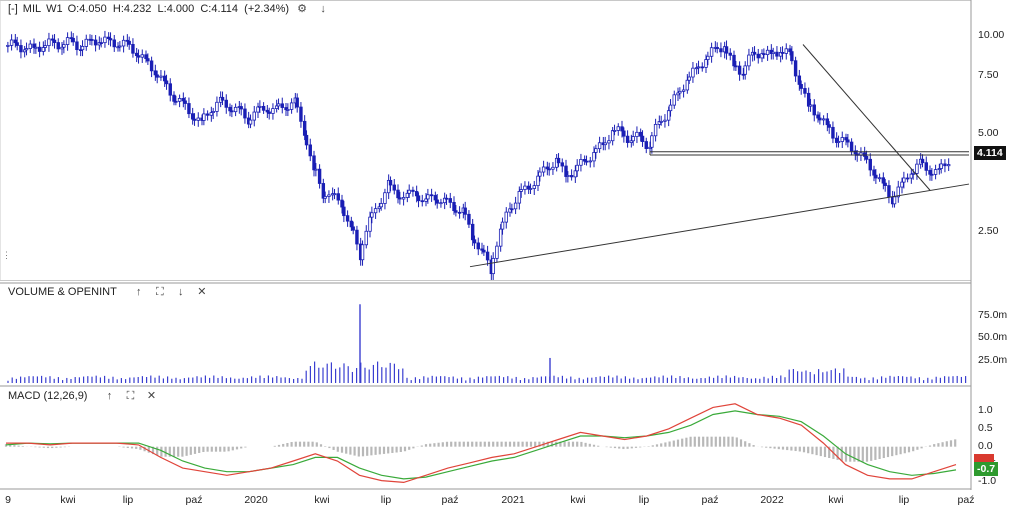 The width and height of the screenshot is (1024, 510). What do you see at coordinates (13, 9) in the screenshot?
I see `window-toggle-button: [-]` at bounding box center [13, 9].